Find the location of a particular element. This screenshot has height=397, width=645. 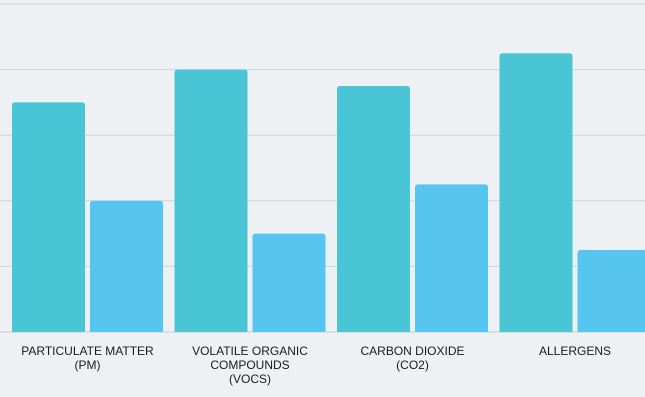

bar-series2-cat2 is located at coordinates (289, 282).